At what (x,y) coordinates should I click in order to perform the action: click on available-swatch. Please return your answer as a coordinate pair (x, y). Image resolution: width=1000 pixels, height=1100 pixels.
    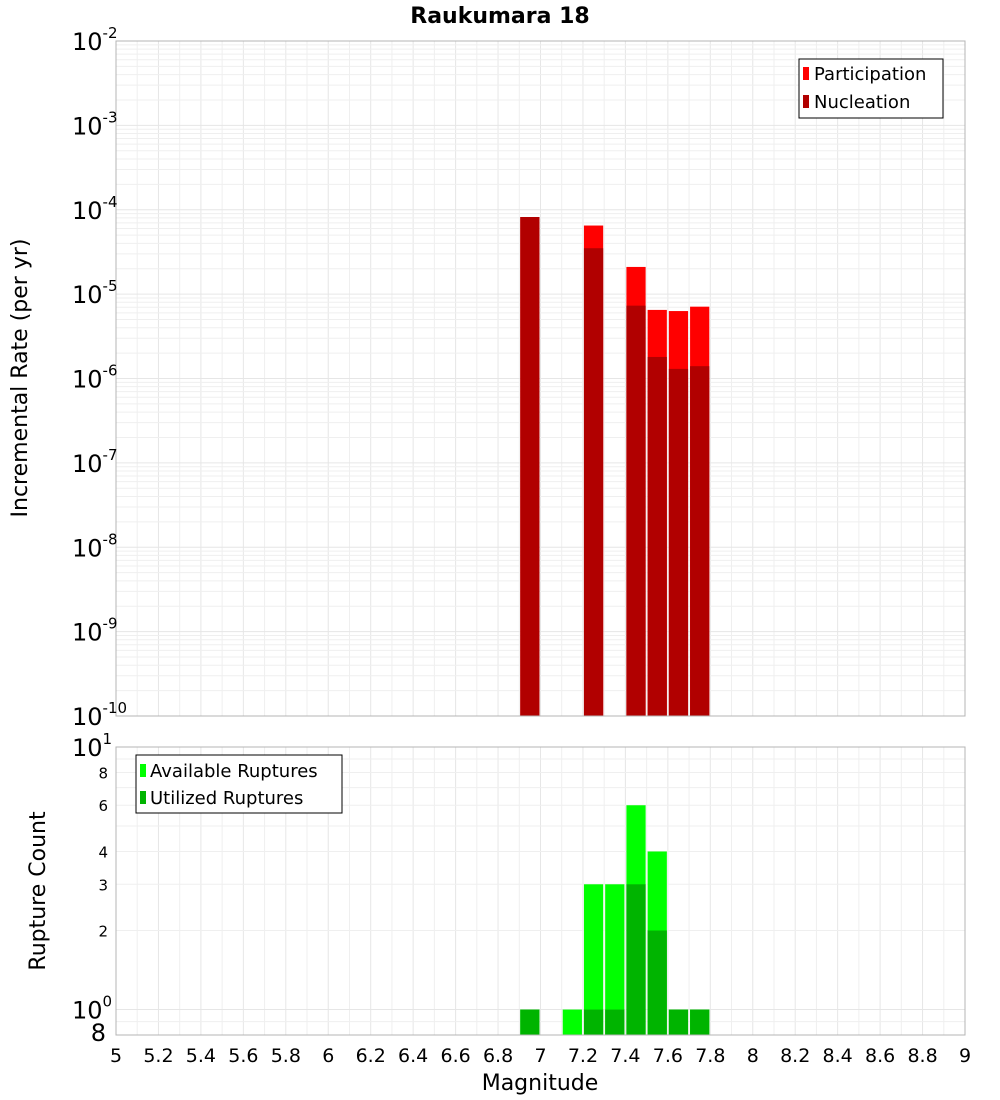
    Looking at the image, I should click on (143, 770).